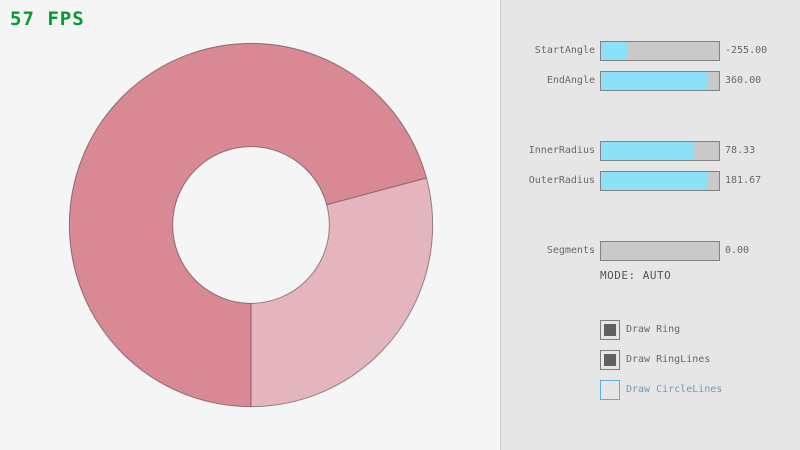  Describe the element at coordinates (564, 50) in the screenshot. I see `startangle-label: StartAngle` at that location.